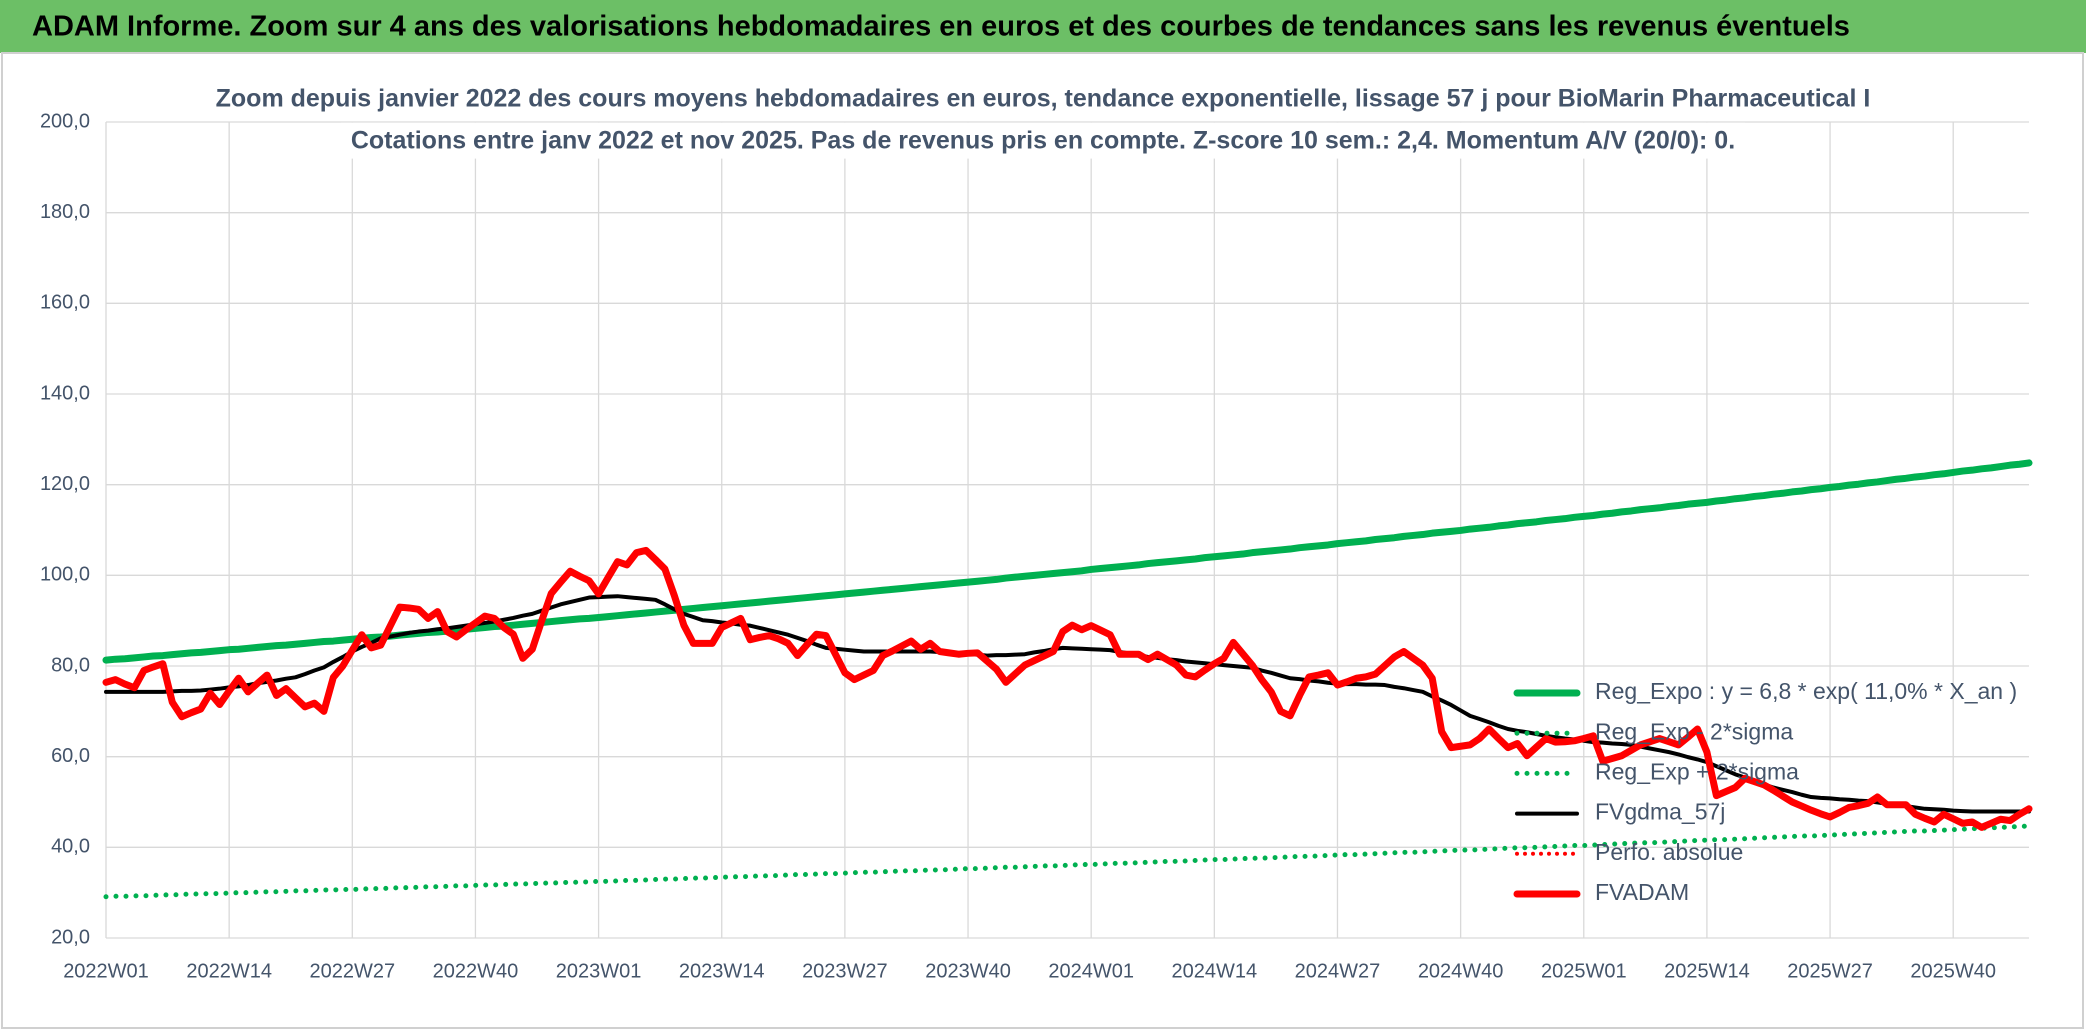  What do you see at coordinates (65, 484) in the screenshot?
I see `y-tick-label: 120,0` at bounding box center [65, 484].